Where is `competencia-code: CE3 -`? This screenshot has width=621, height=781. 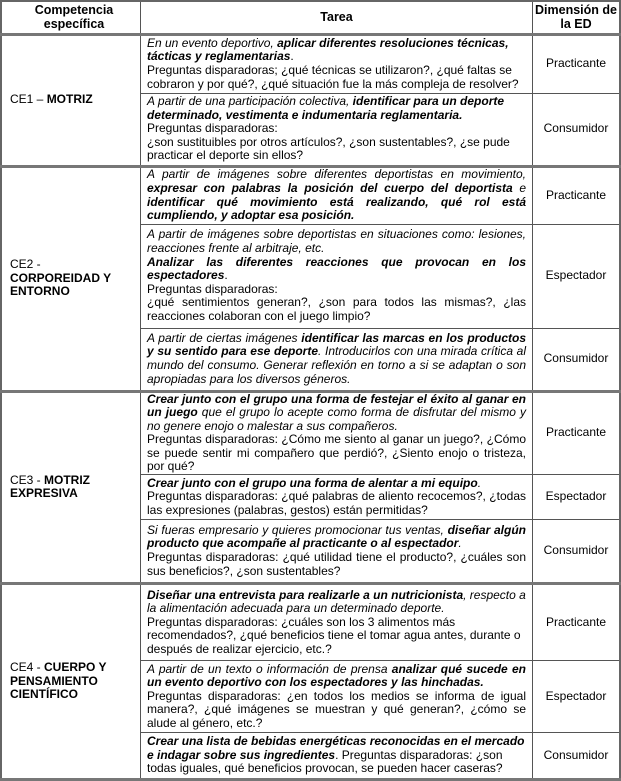
competencia-code: CE3 - is located at coordinates (27, 479).